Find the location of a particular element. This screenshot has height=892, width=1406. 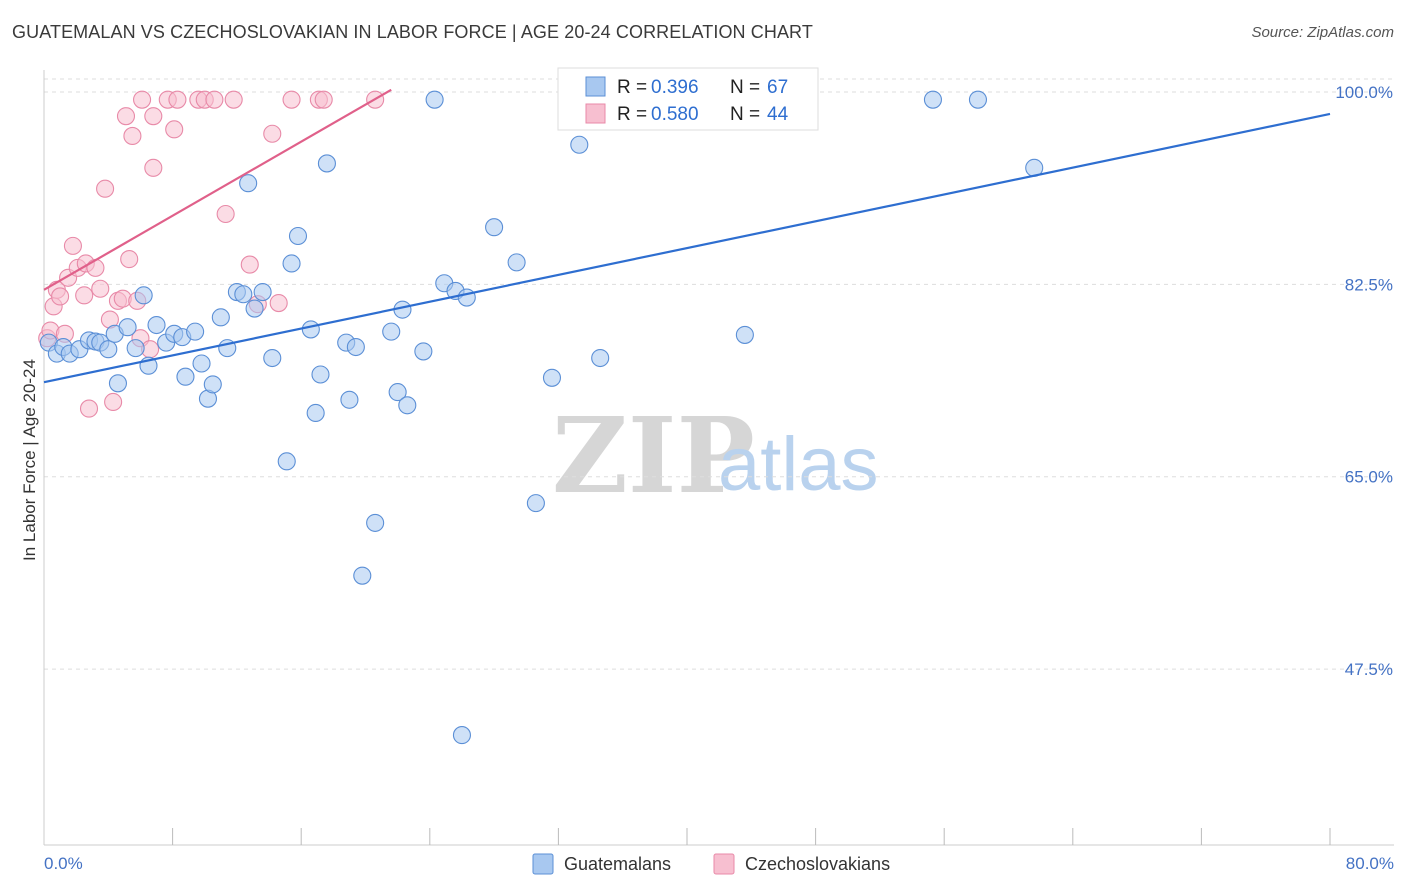

stats-r-value: 0.580 is located at coordinates (675, 114).